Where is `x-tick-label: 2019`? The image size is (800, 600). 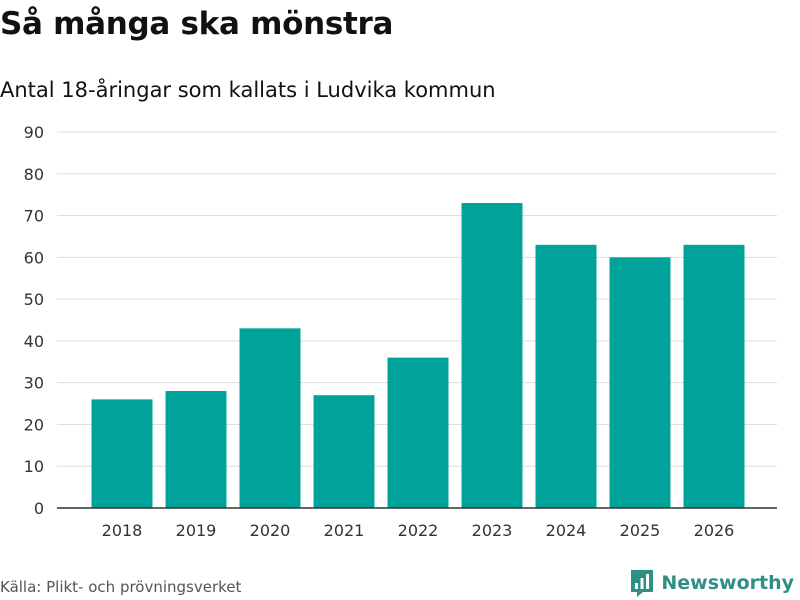 x-tick-label: 2019 is located at coordinates (196, 530).